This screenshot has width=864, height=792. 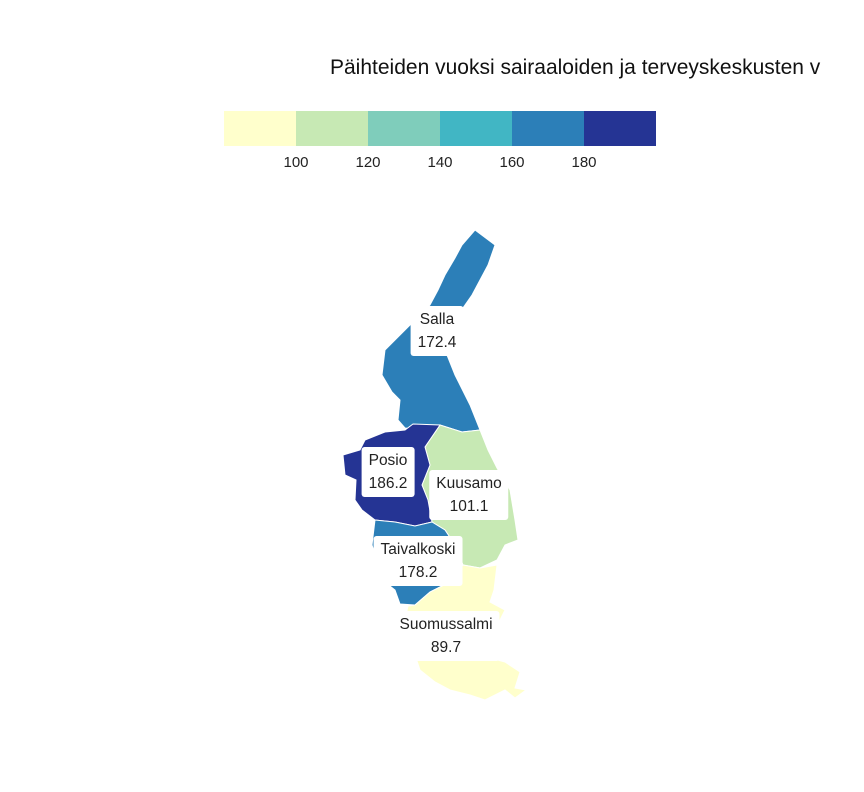 What do you see at coordinates (296, 162) in the screenshot?
I see `legend-tick-0: 100` at bounding box center [296, 162].